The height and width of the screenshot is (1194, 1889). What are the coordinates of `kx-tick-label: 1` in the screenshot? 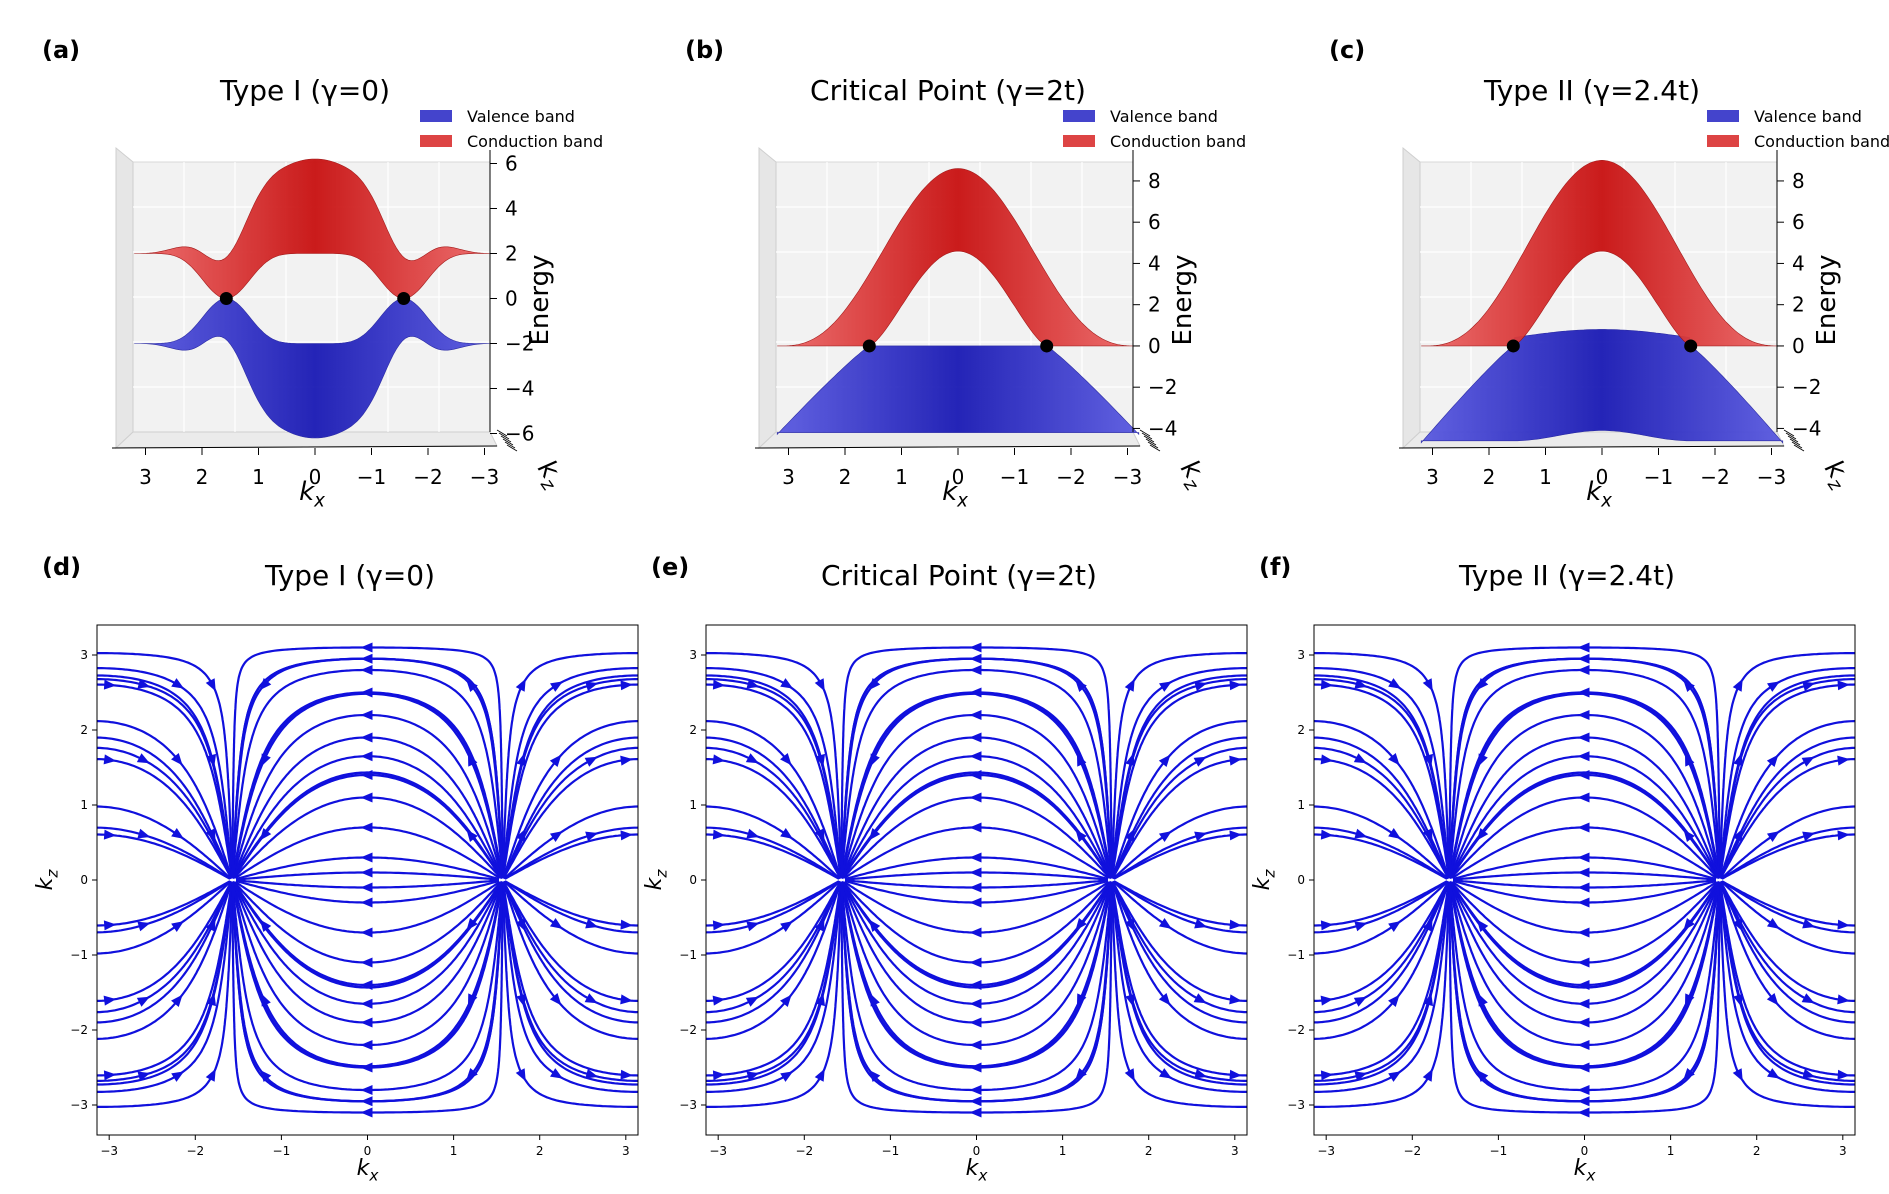 It's located at (1545, 477).